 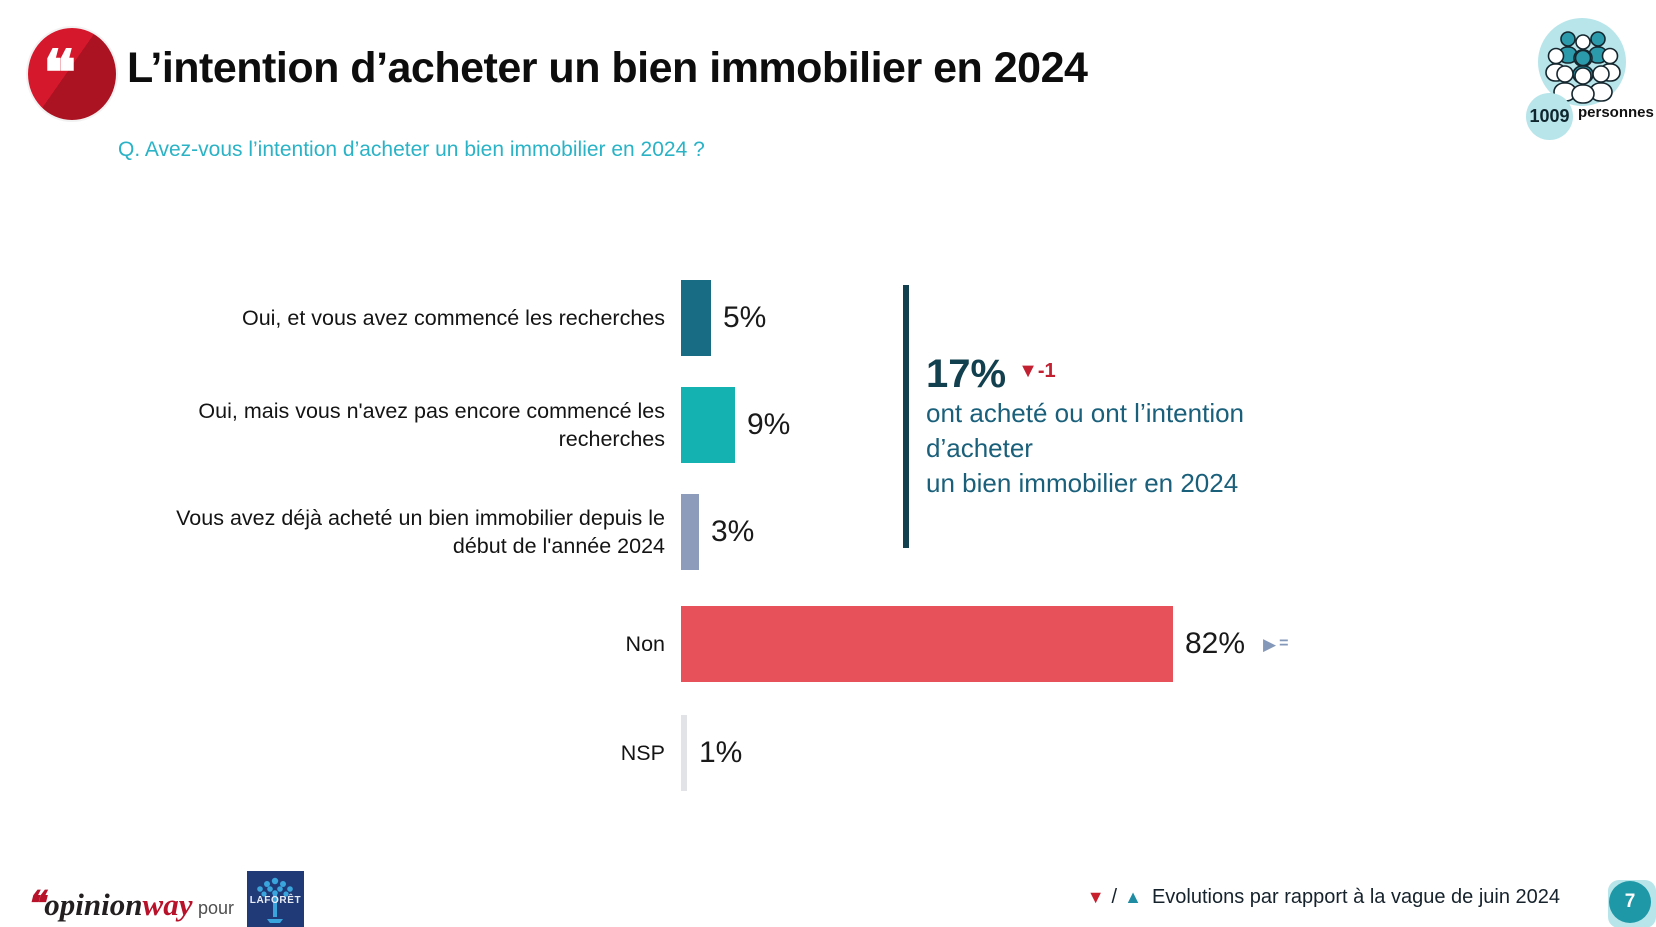 I want to click on bar-oui-pas-commence, so click(x=708, y=425).